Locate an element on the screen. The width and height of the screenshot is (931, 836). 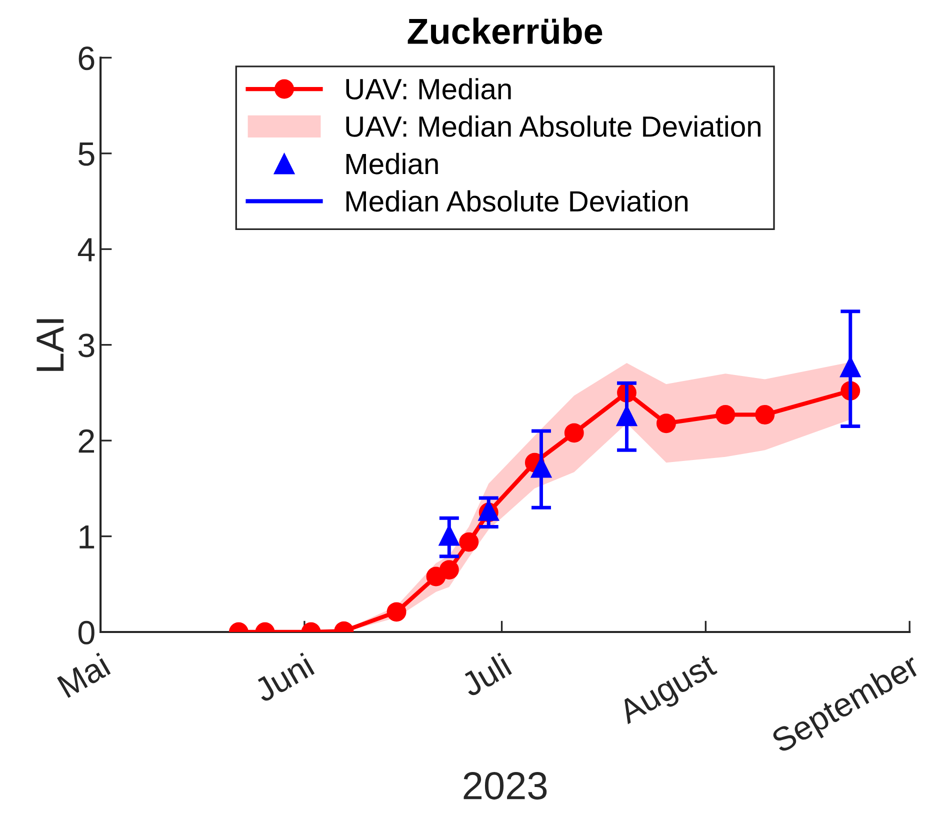
y-tick-label: 3 is located at coordinates (86, 346).